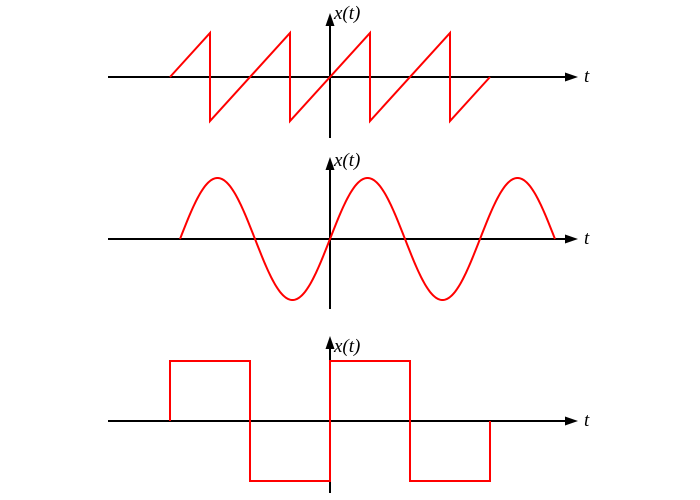  What do you see at coordinates (587, 238) in the screenshot?
I see `plot2-t-axis-label: t` at bounding box center [587, 238].